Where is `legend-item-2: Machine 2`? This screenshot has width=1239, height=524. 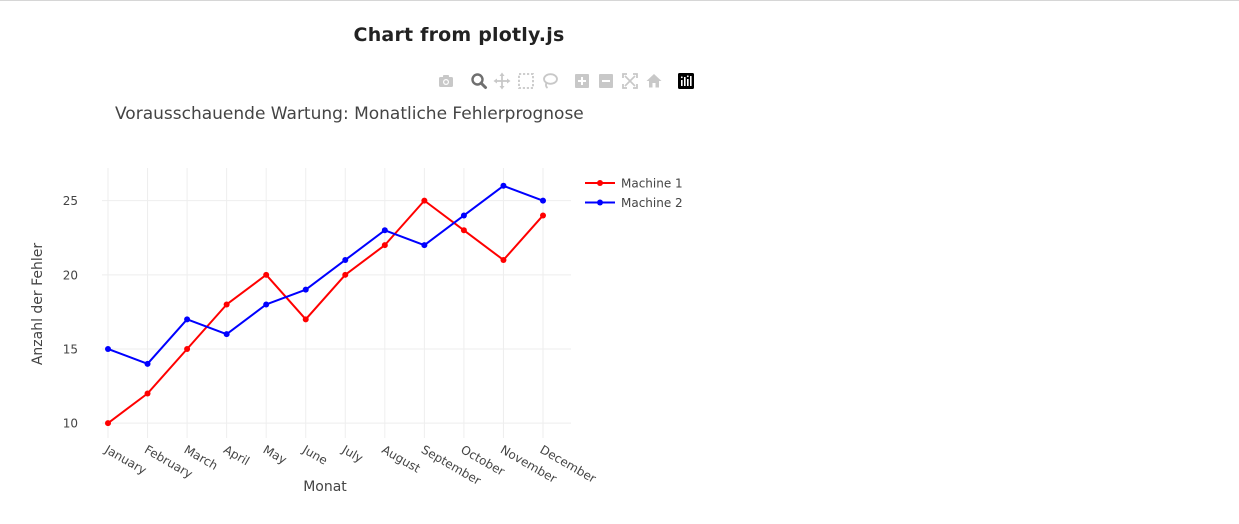 legend-item-2: Machine 2 is located at coordinates (634, 203).